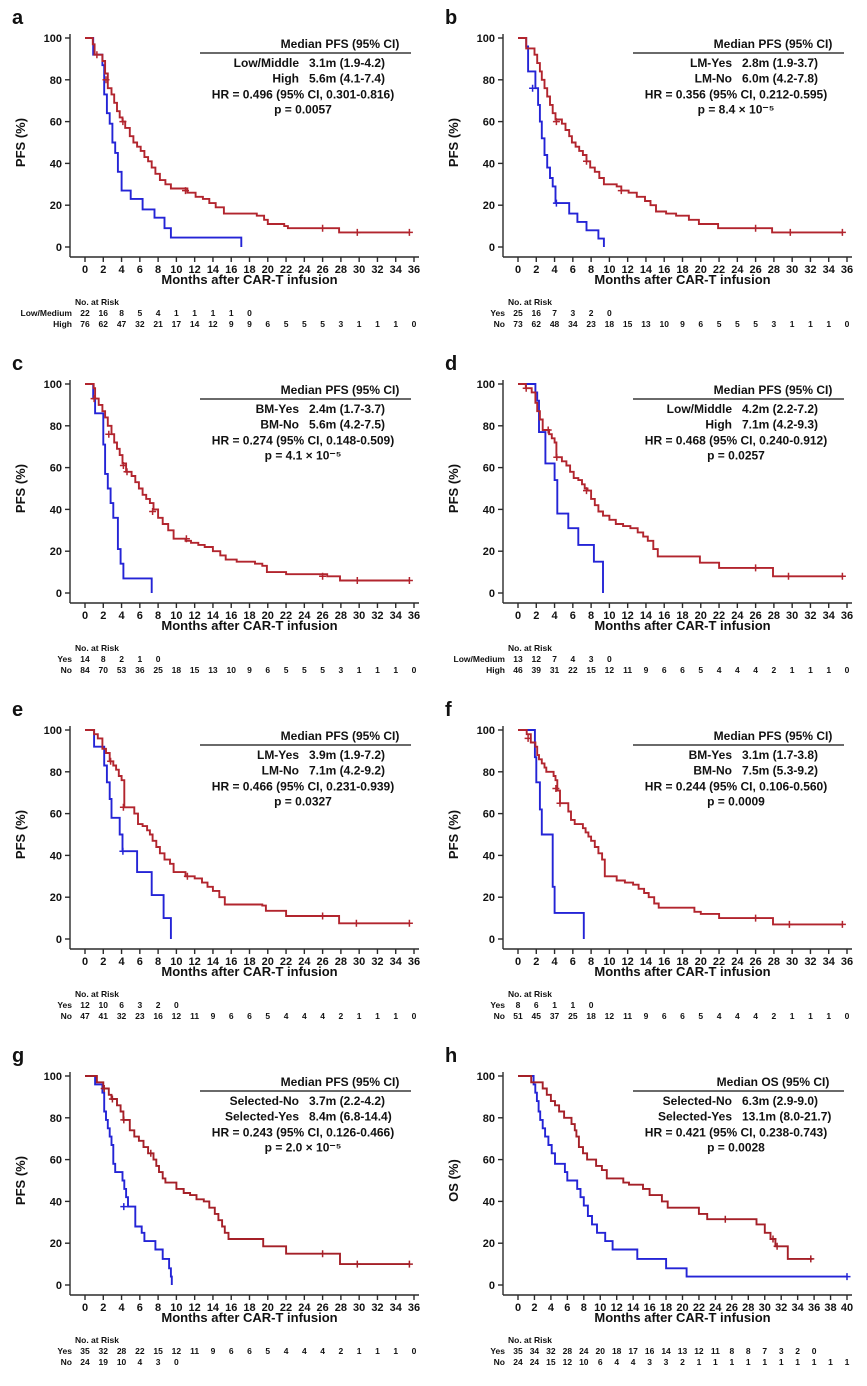  Describe the element at coordinates (350, 1117) in the screenshot. I see `svg-text: 8.4m (6.8-14.4)` at that location.